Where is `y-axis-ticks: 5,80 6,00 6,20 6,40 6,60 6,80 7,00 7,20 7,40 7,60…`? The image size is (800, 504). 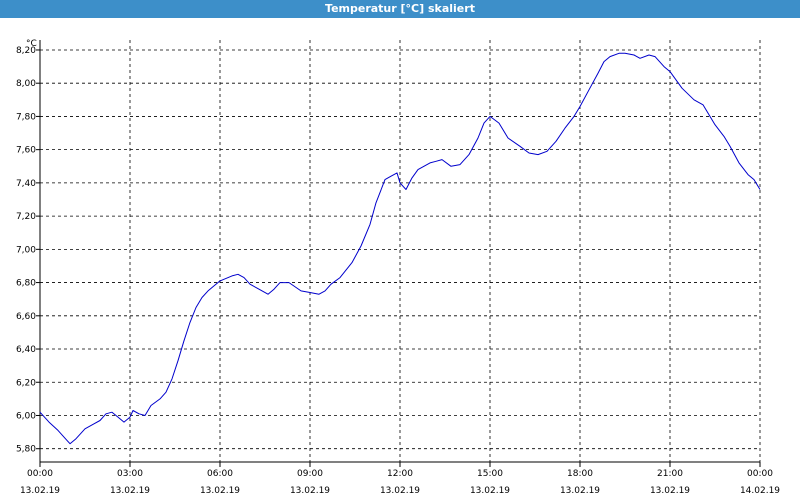 y-axis-ticks: 5,80 6,00 6,20 6,40 6,60 6,80 7,00 7,20 7,40 7,60… is located at coordinates (28, 250).